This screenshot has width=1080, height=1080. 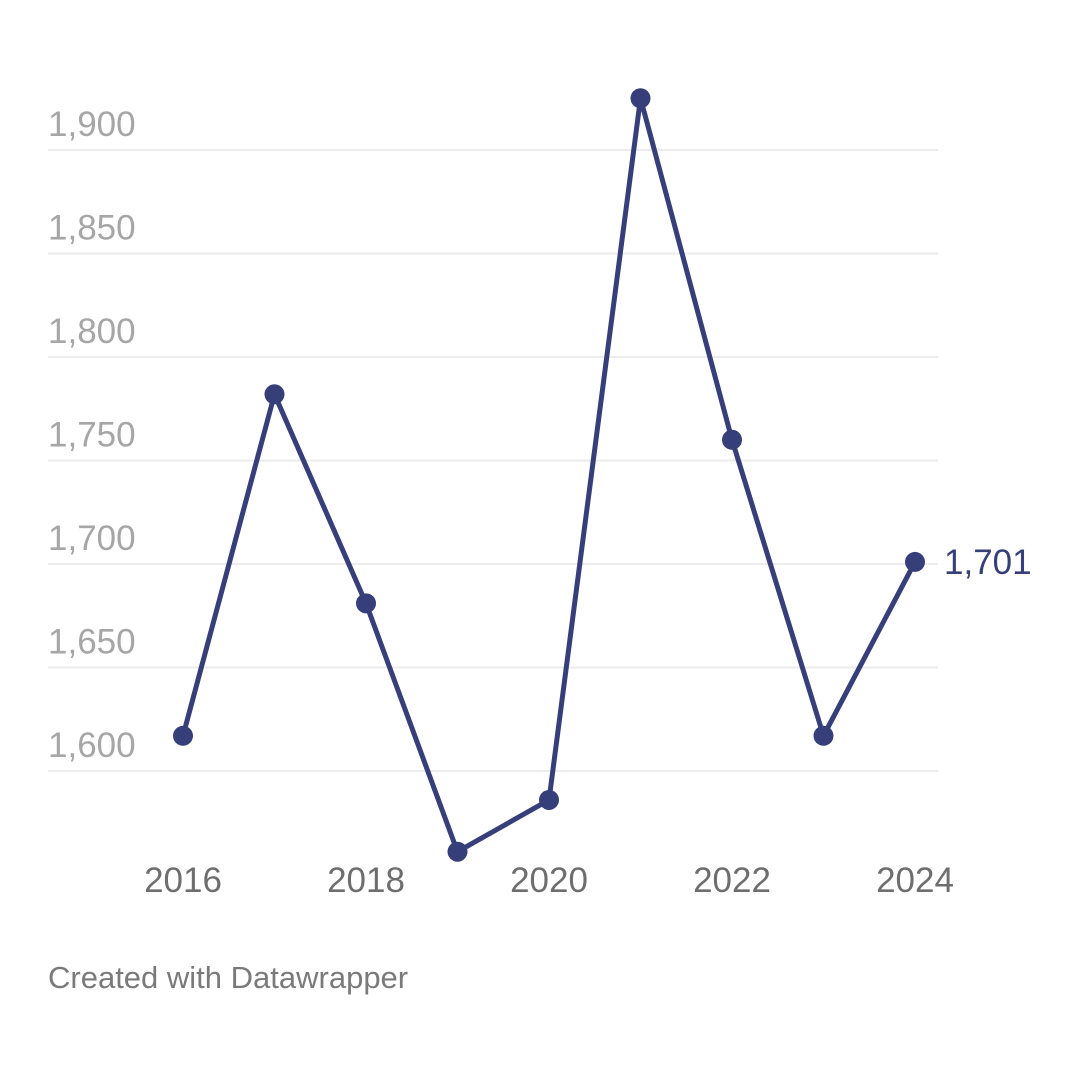 What do you see at coordinates (228, 977) in the screenshot?
I see `datawrapper-credit: Created with Datawrapper` at bounding box center [228, 977].